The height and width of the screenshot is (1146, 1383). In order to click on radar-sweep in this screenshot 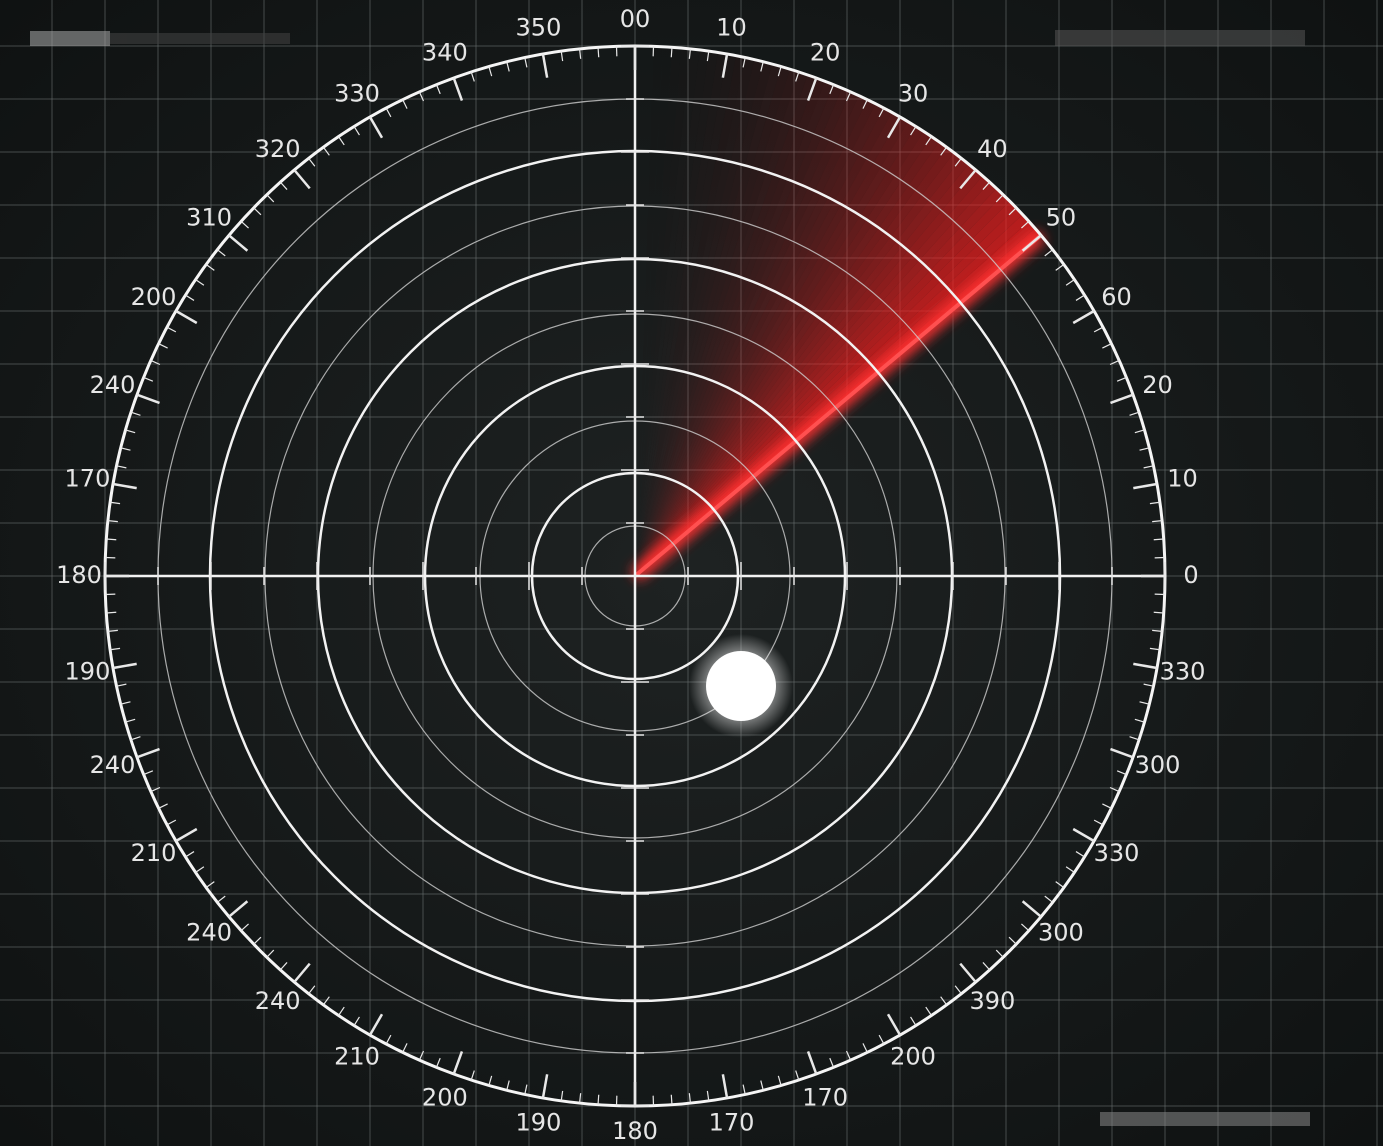, I will do `click(838, 318)`.